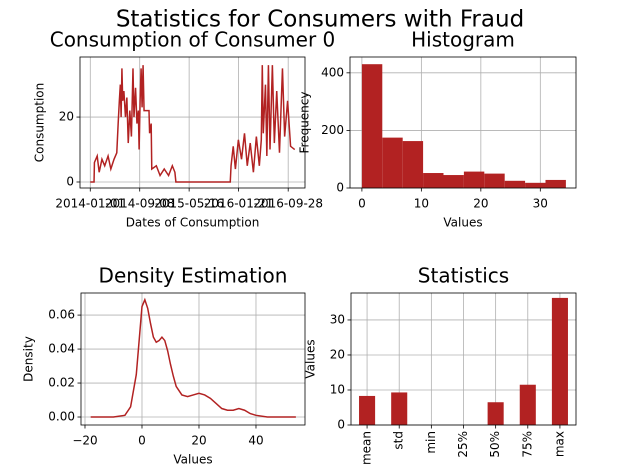 The width and height of the screenshot is (640, 476). What do you see at coordinates (311, 358) in the screenshot?
I see `y-axis-label: Values` at bounding box center [311, 358].